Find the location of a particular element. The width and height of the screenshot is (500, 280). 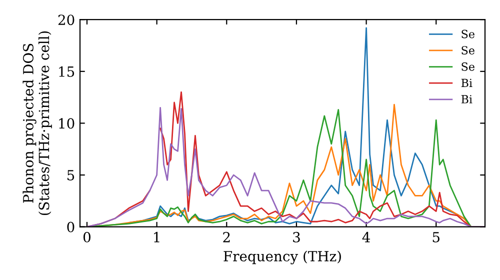

y-tick-label: 0 is located at coordinates (70, 227).